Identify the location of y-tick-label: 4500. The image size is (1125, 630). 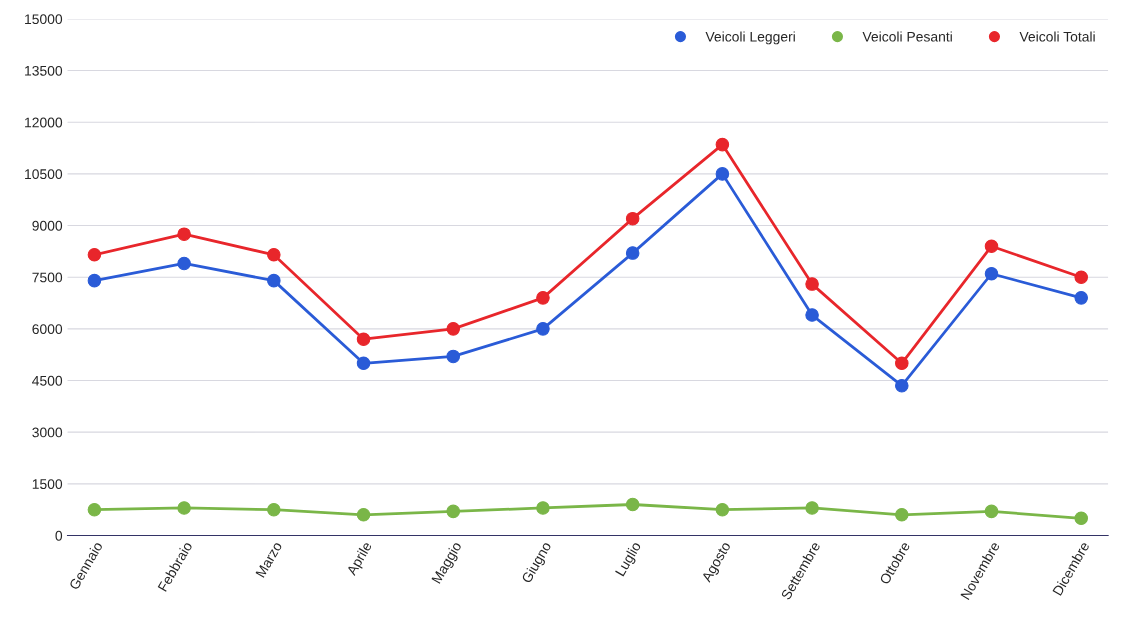
(47, 380).